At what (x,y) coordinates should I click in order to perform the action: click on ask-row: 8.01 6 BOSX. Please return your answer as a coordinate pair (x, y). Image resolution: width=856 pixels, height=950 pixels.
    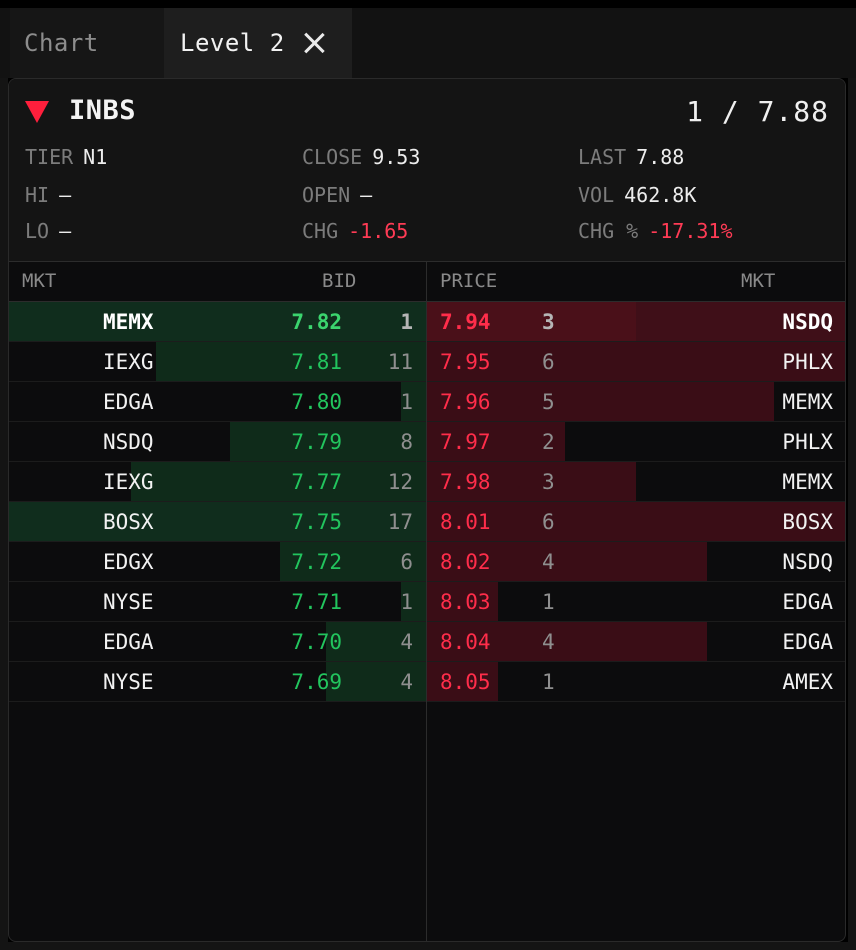
    Looking at the image, I should click on (636, 521).